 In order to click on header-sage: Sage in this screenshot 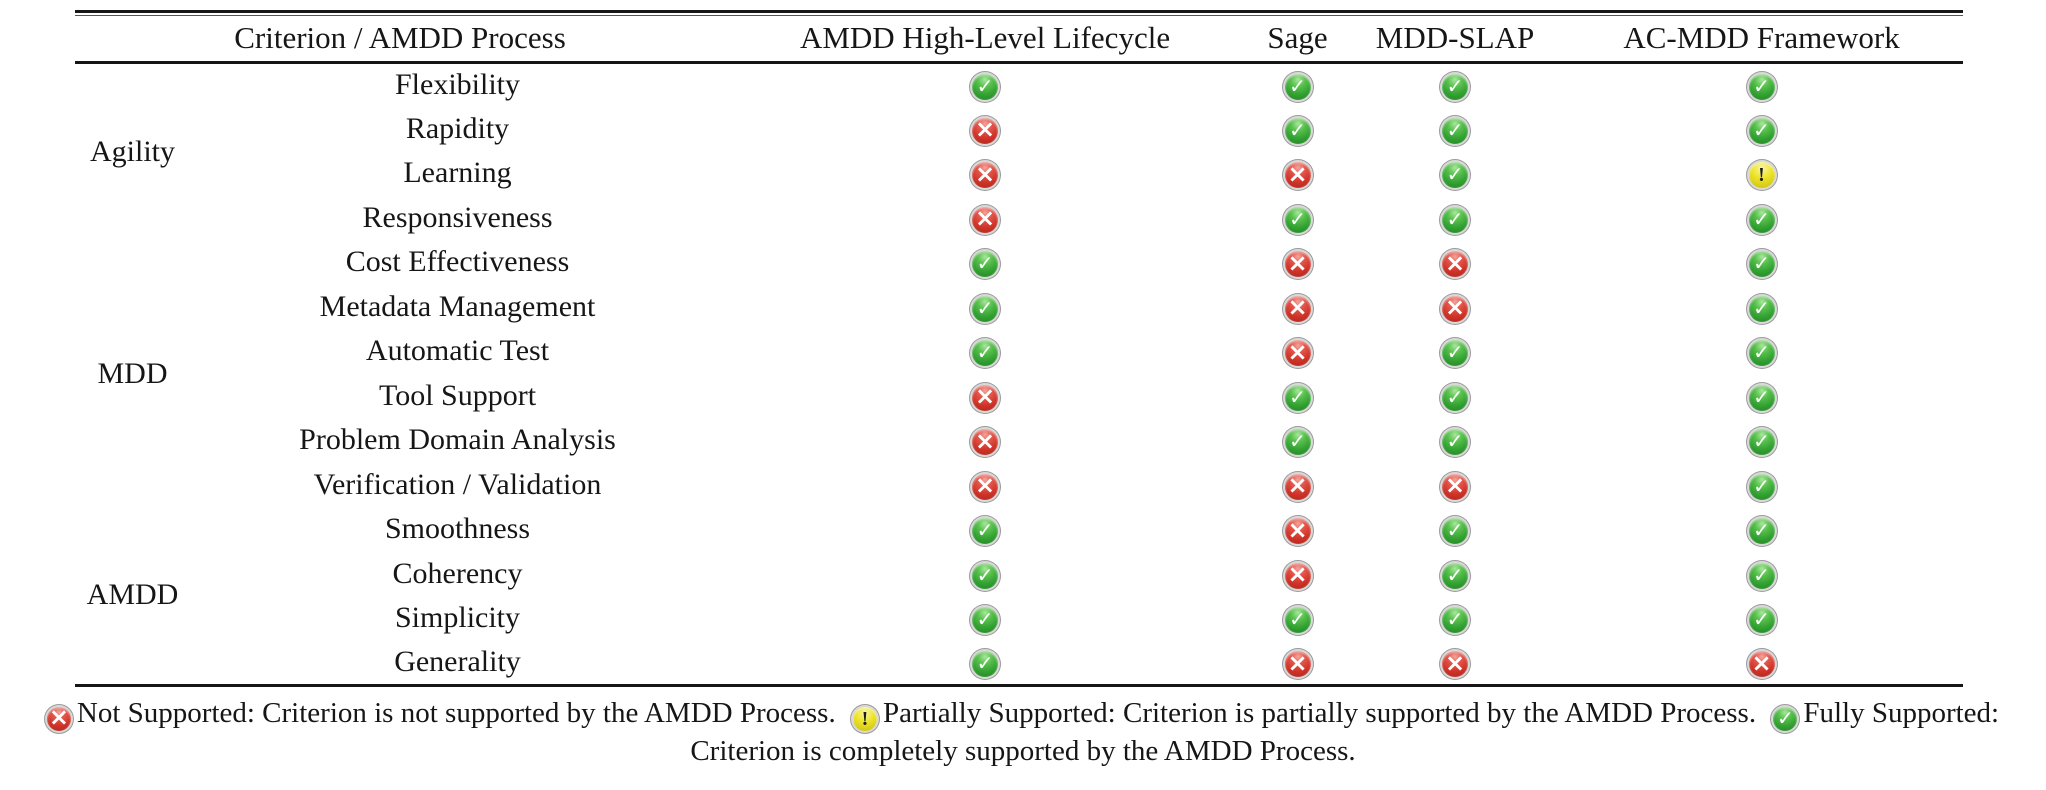, I will do `click(1298, 40)`.